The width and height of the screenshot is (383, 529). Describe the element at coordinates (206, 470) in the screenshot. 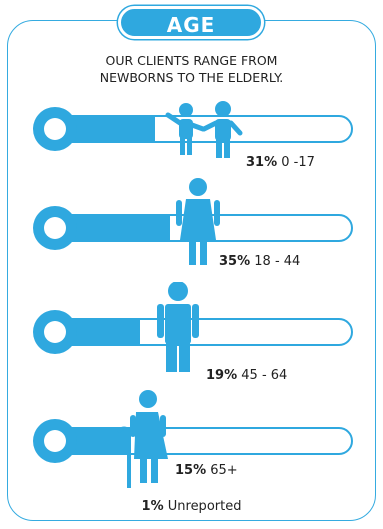

I see `age-group-label: 15% 65+` at that location.